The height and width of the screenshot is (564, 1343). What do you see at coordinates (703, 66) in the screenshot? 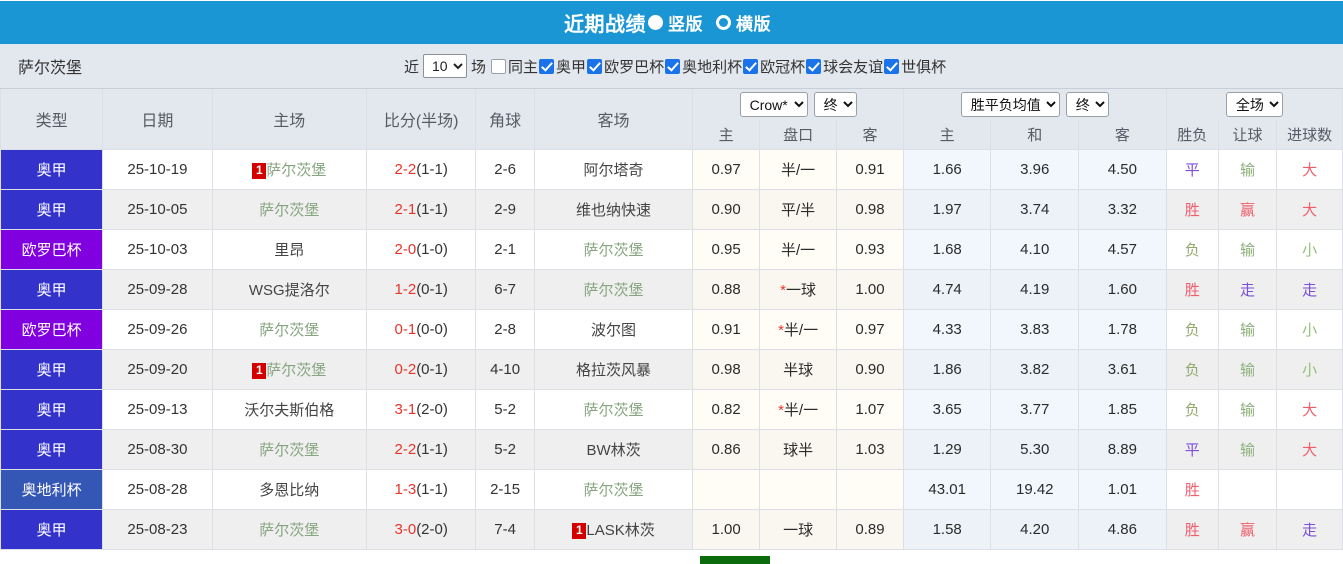
I see `filter-comp-2: 奥地利杯` at bounding box center [703, 66].